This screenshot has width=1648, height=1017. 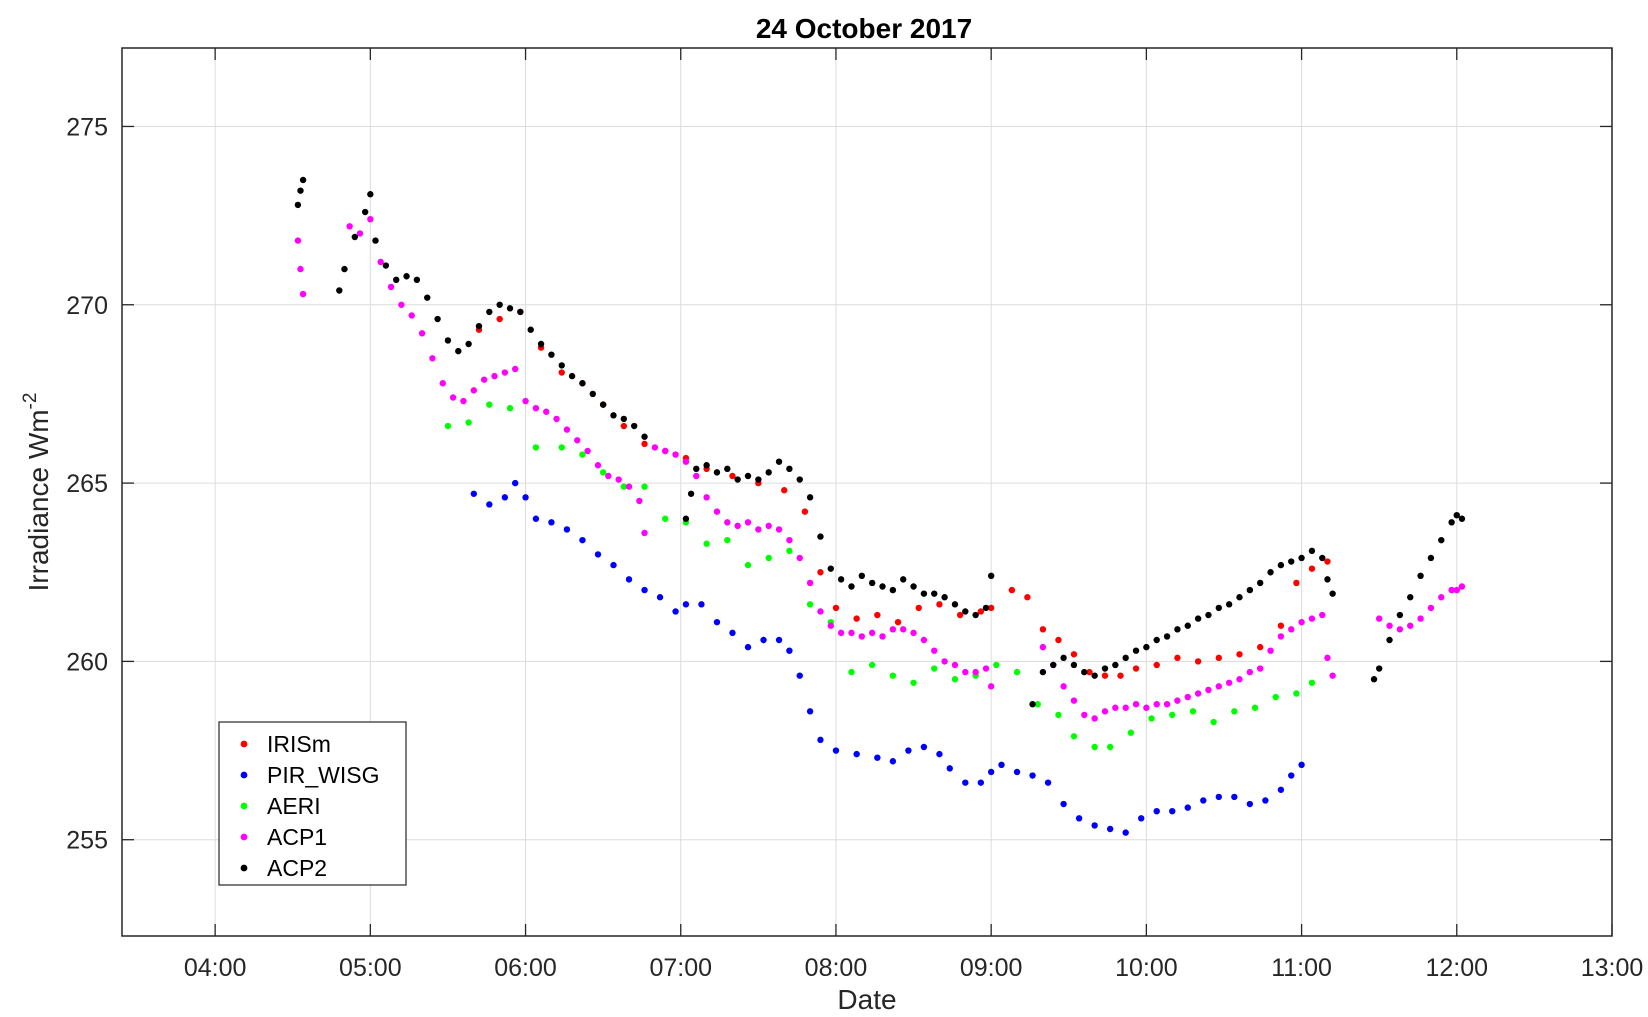 I want to click on y-axis-label-text: Irradiance Wm, so click(x=38, y=500).